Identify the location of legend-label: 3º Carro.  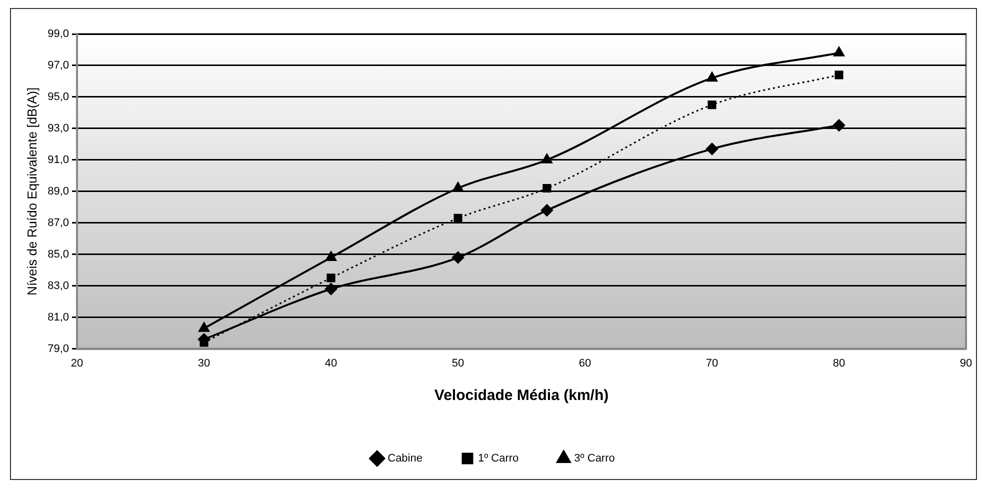
(594, 458).